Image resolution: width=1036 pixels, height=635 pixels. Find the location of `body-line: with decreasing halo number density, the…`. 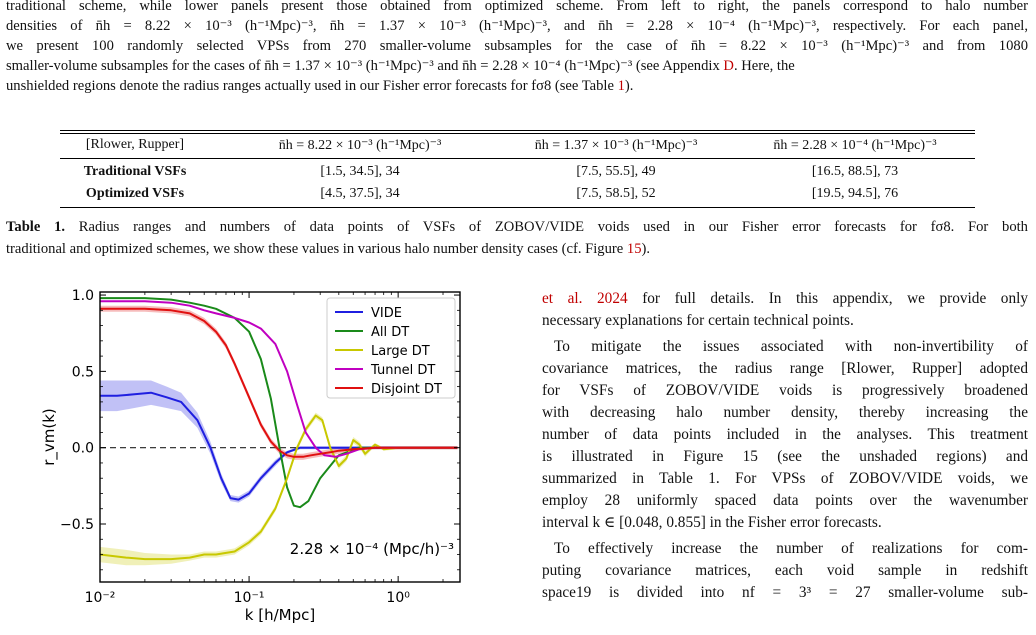

body-line: with decreasing halo number density, the… is located at coordinates (785, 412).